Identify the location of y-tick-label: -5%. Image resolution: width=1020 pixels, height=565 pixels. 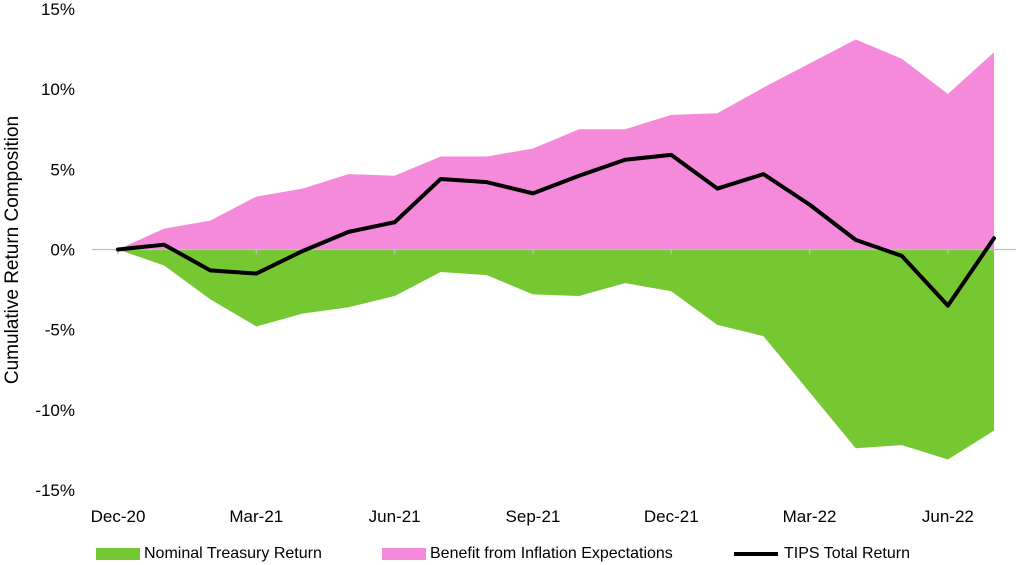
(60, 330).